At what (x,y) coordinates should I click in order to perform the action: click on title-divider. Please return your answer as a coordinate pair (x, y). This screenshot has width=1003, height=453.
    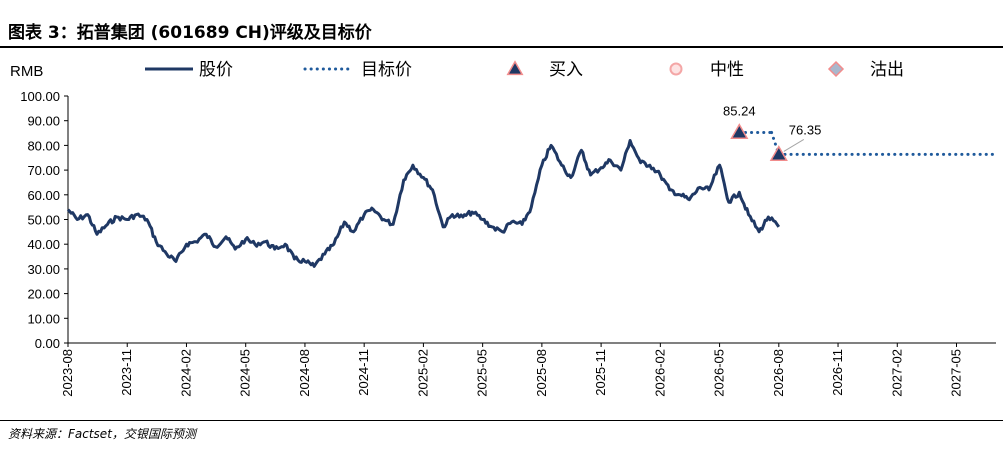
    Looking at the image, I should click on (501, 47).